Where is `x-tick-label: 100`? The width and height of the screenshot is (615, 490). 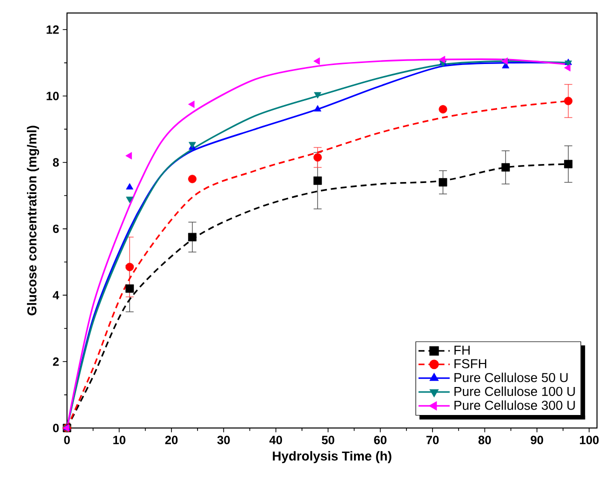 x-tick-label: 100 is located at coordinates (589, 440).